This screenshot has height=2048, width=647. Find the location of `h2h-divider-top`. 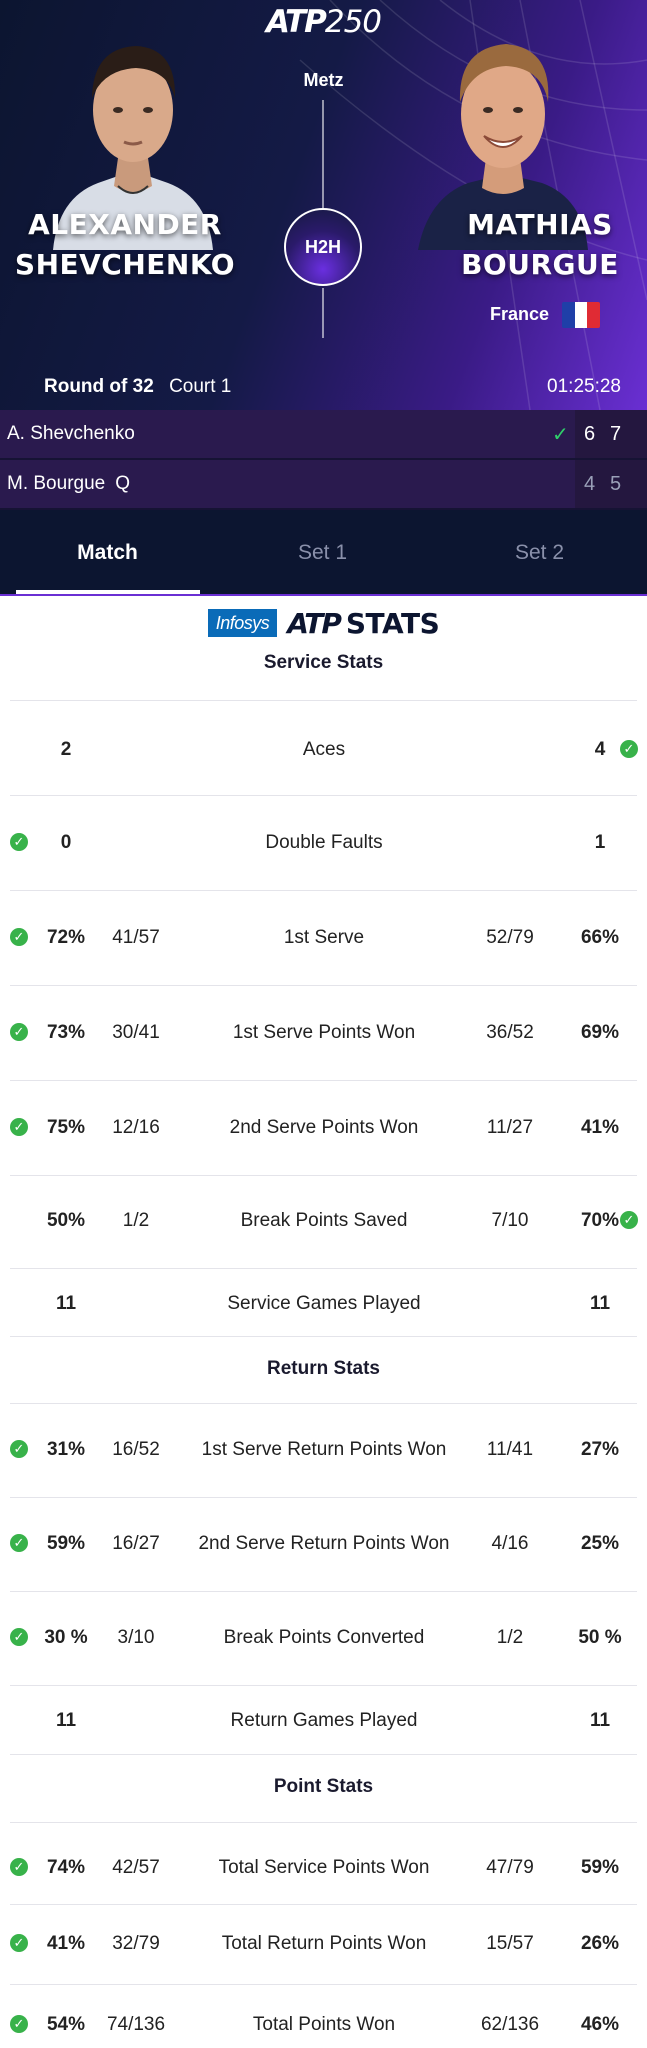

h2h-divider-top is located at coordinates (323, 154).